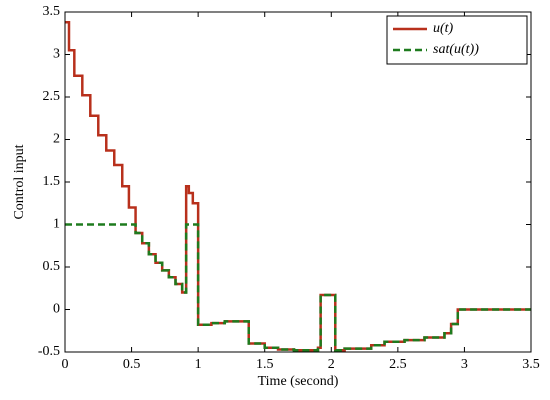  What do you see at coordinates (65, 364) in the screenshot?
I see `x-tick-label: 0` at bounding box center [65, 364].